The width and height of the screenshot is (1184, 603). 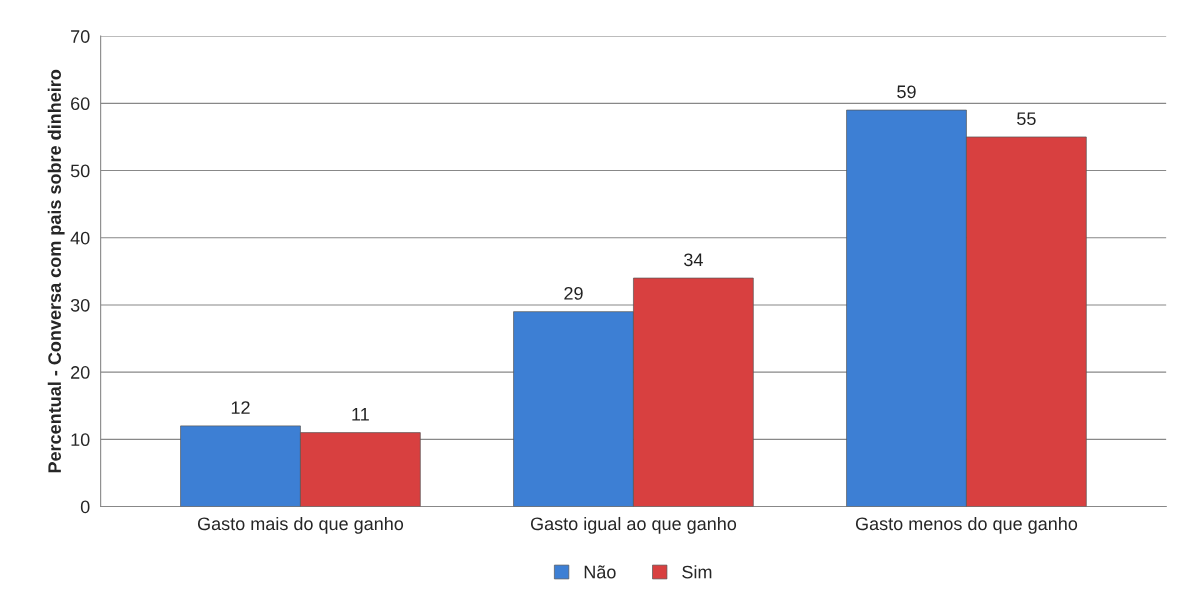 I want to click on y-tick-label: 20, so click(x=80, y=372).